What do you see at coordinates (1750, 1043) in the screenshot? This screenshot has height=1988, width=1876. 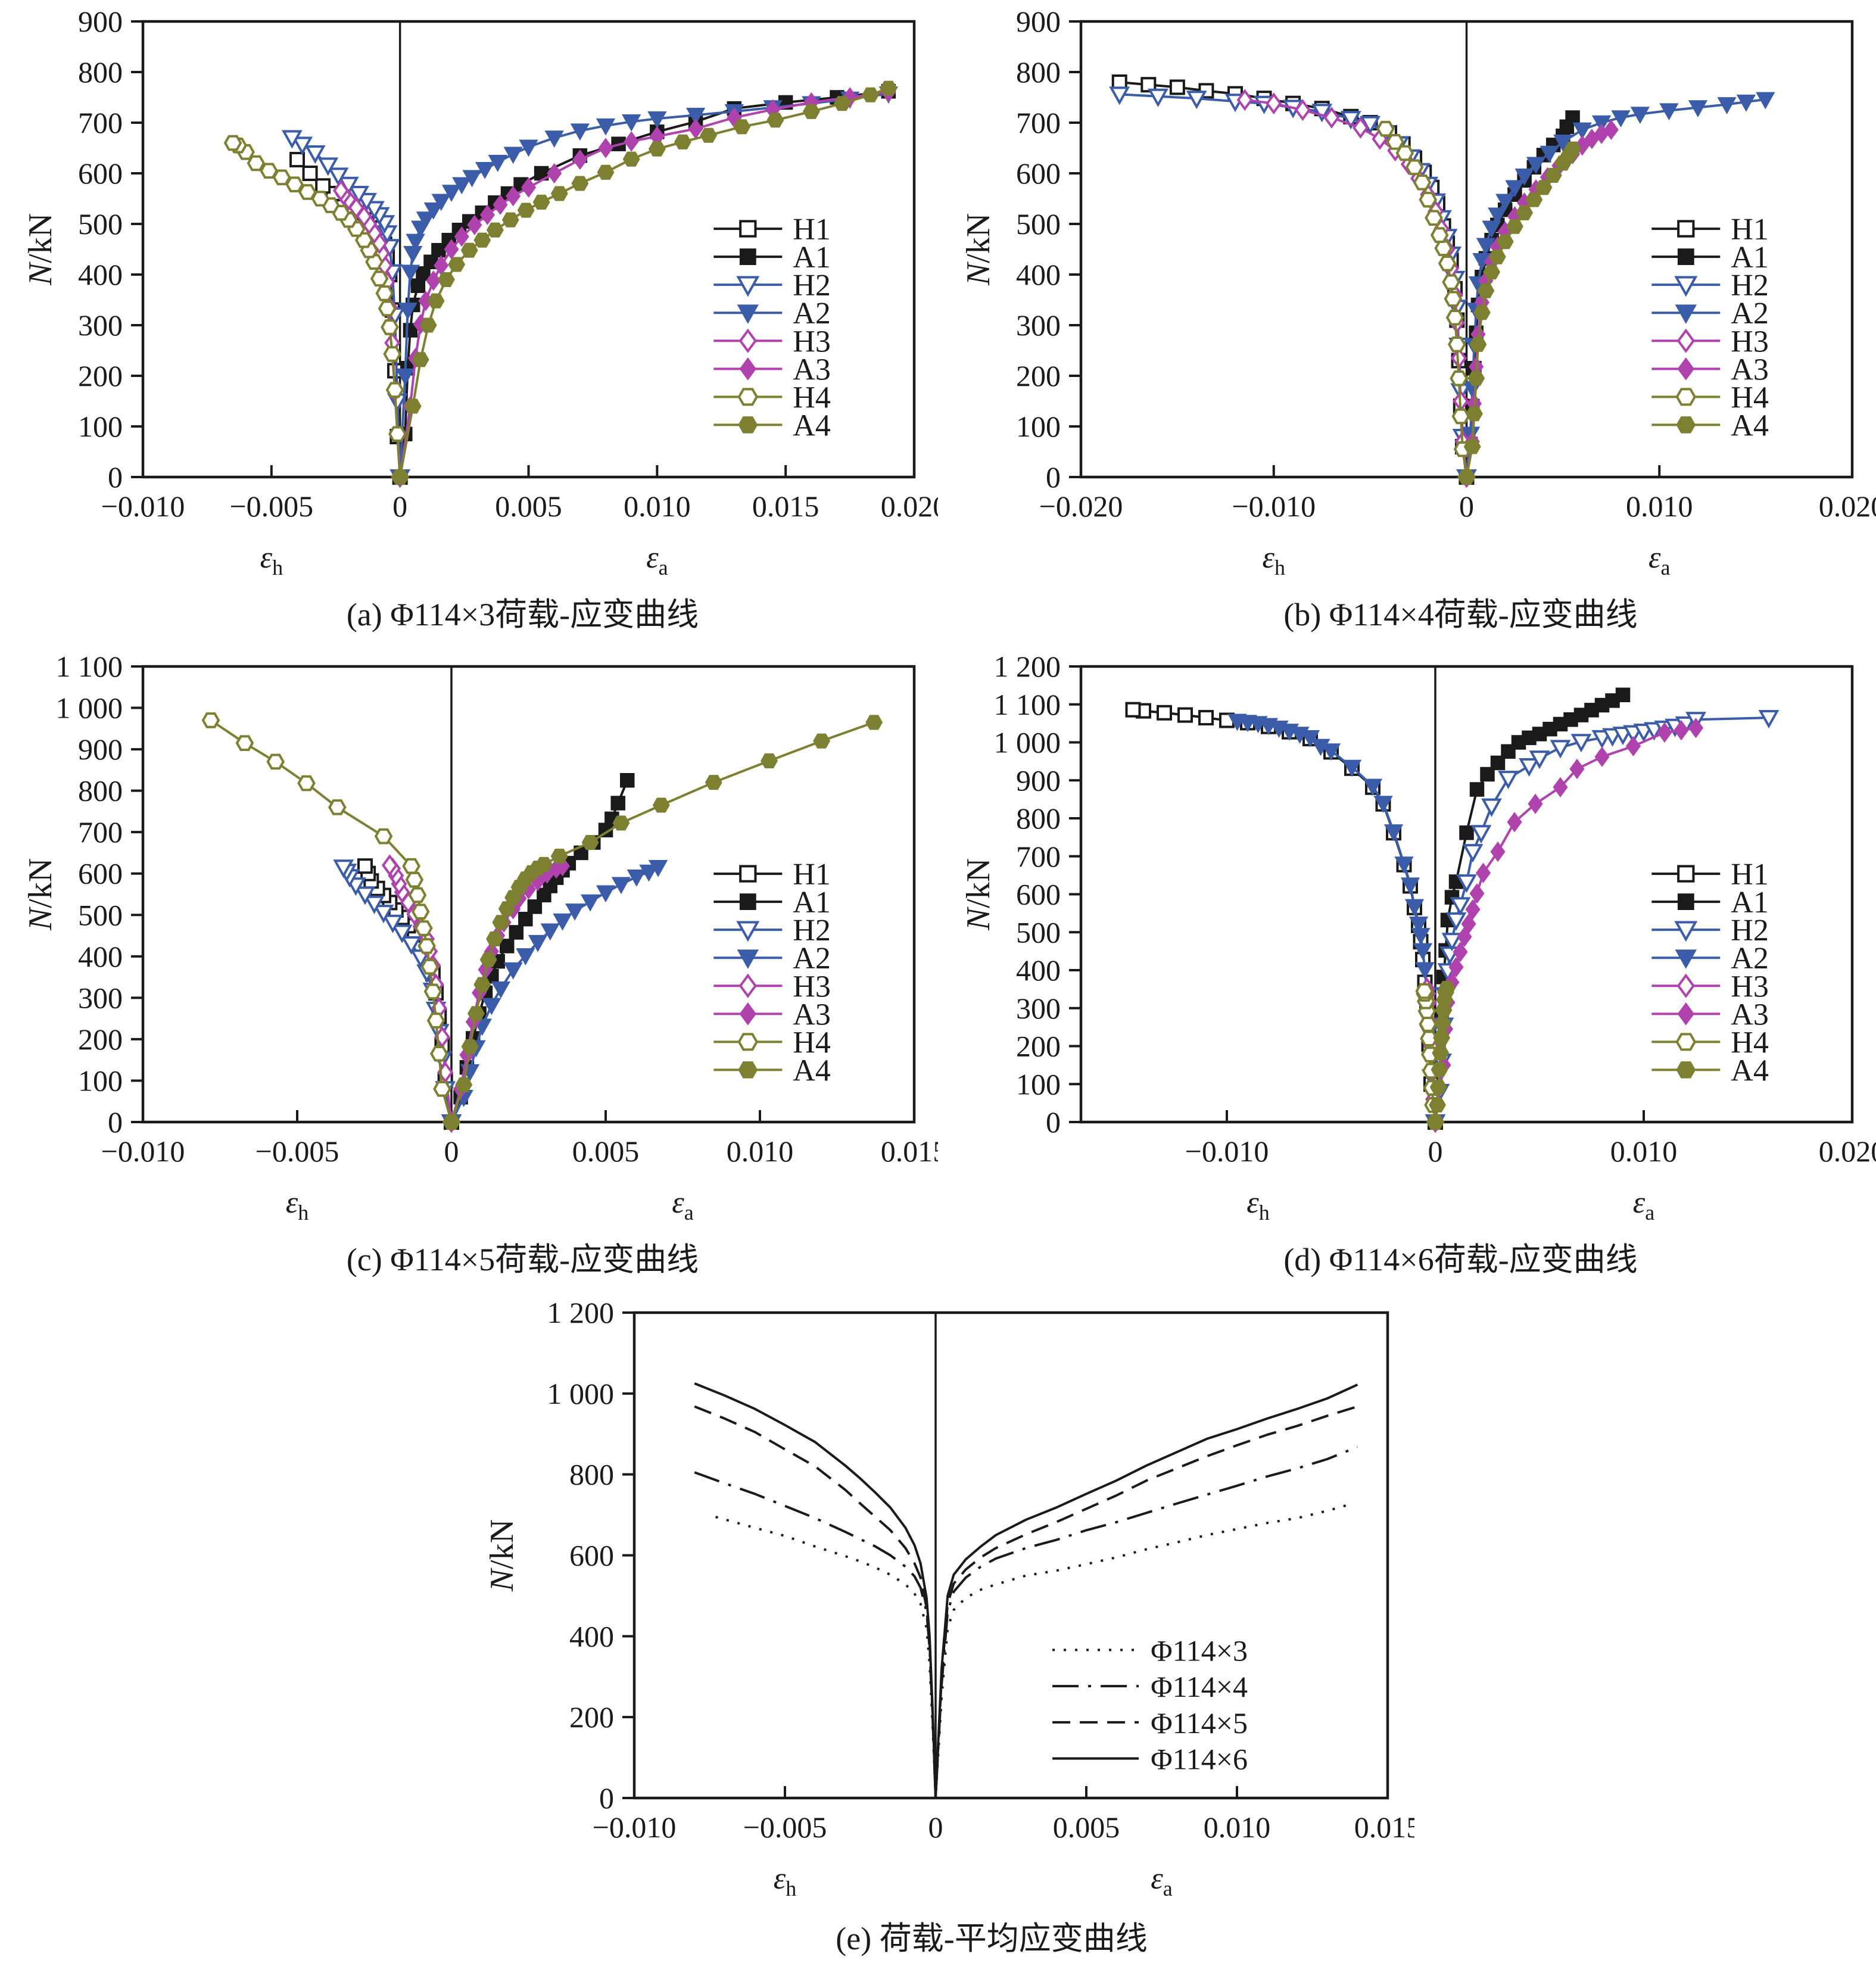 I see `legend-label: H4` at bounding box center [1750, 1043].